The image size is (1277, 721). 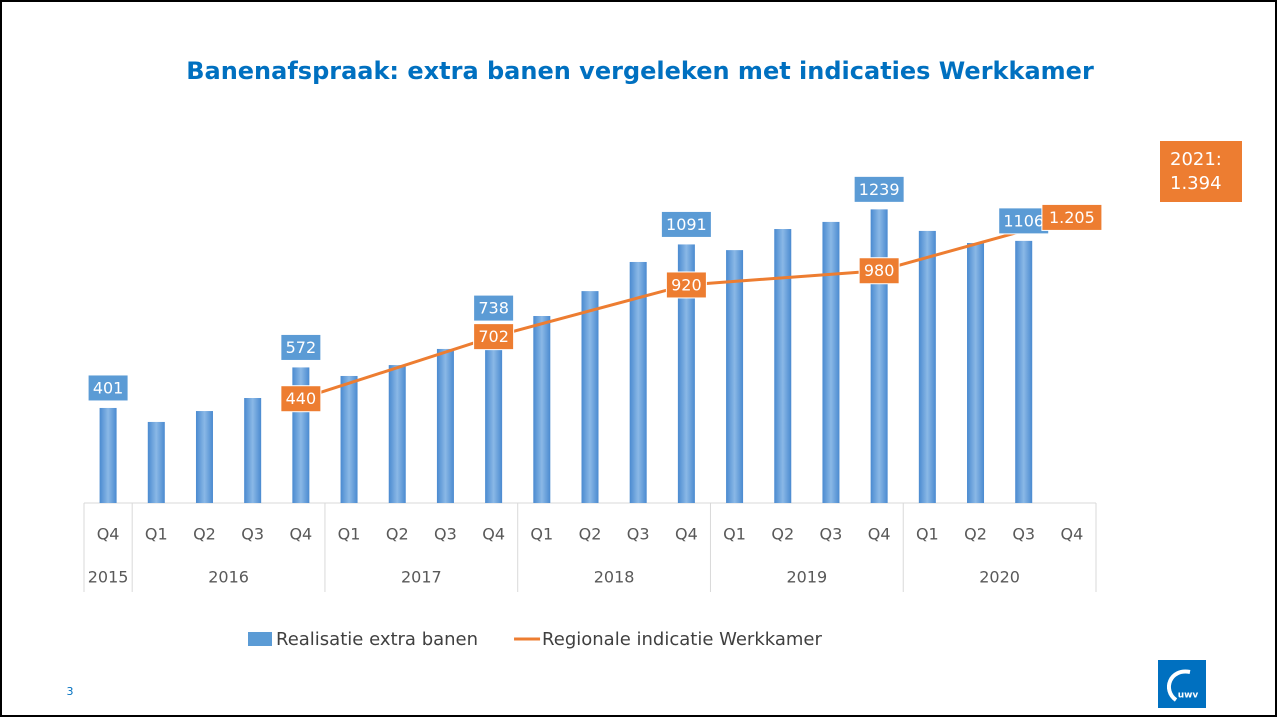 I want to click on value-label: 440, so click(x=301, y=398).